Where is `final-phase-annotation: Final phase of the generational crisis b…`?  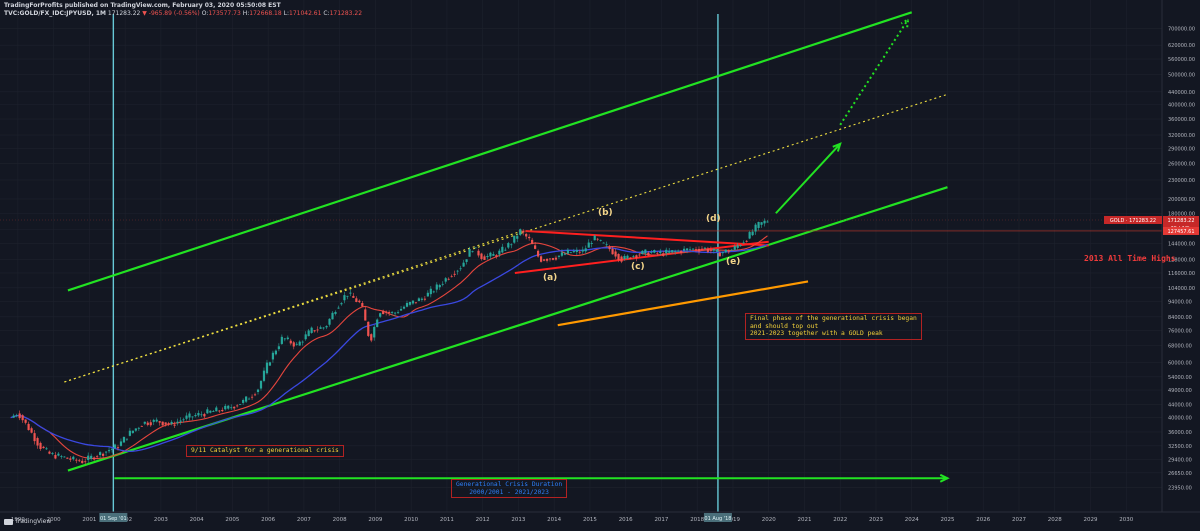
final-phase-annotation: Final phase of the generational crisis b… is located at coordinates (833, 326).